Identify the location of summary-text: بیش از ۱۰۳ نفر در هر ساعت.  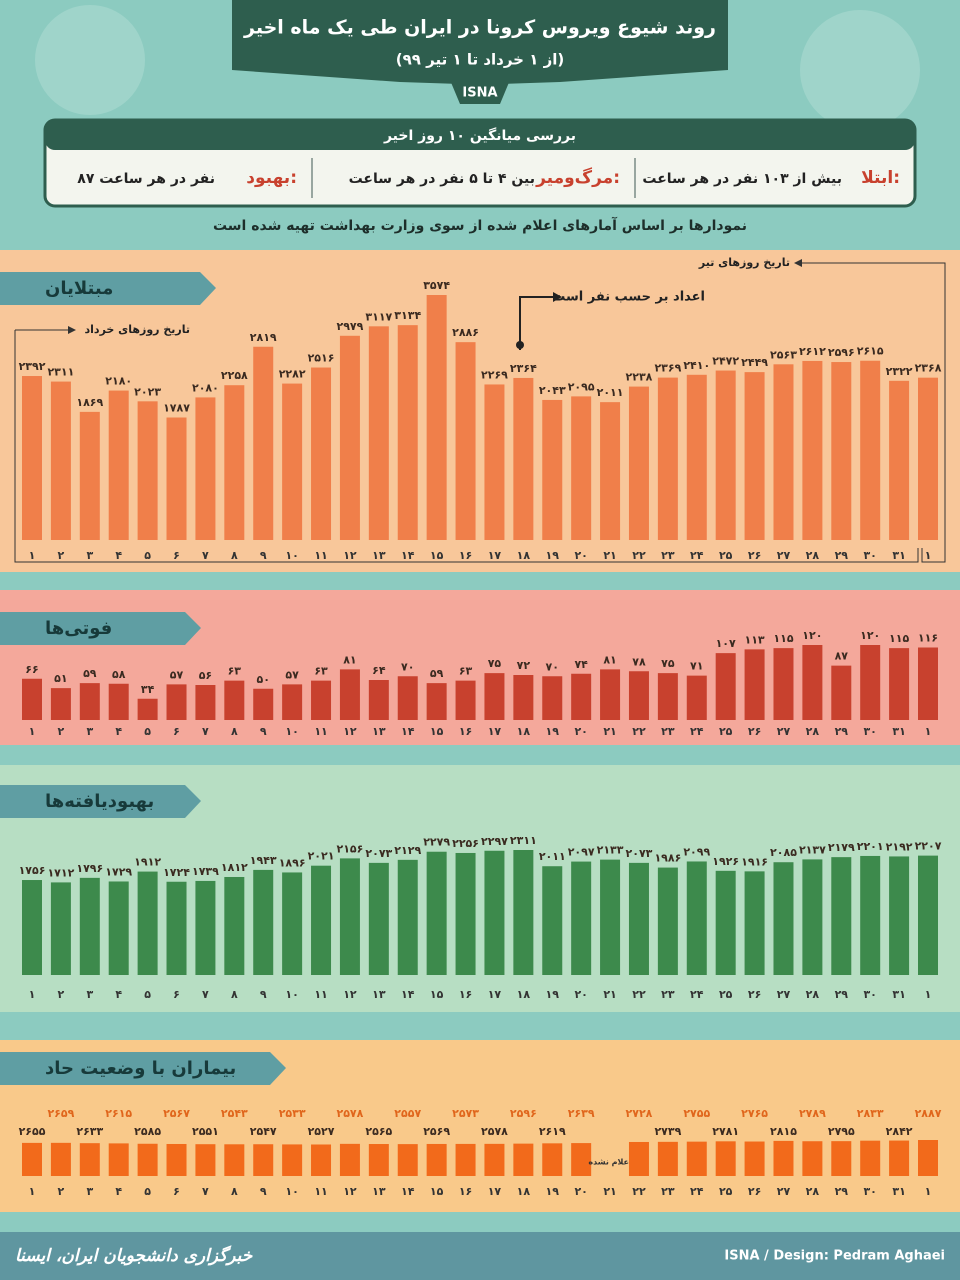
(742, 179).